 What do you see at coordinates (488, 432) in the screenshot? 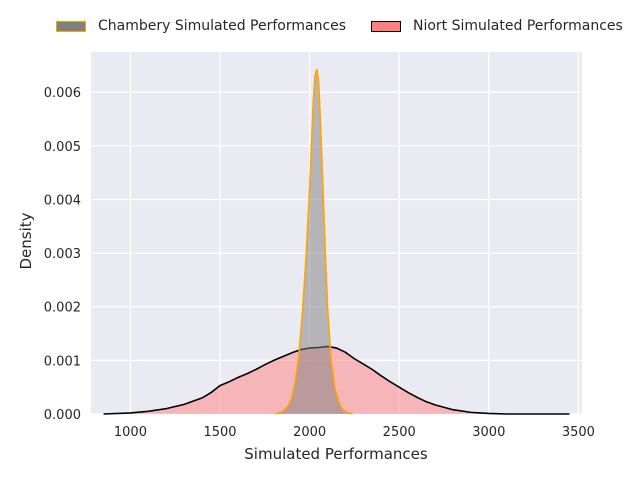
I see `x-tick-label: 3000` at bounding box center [488, 432].